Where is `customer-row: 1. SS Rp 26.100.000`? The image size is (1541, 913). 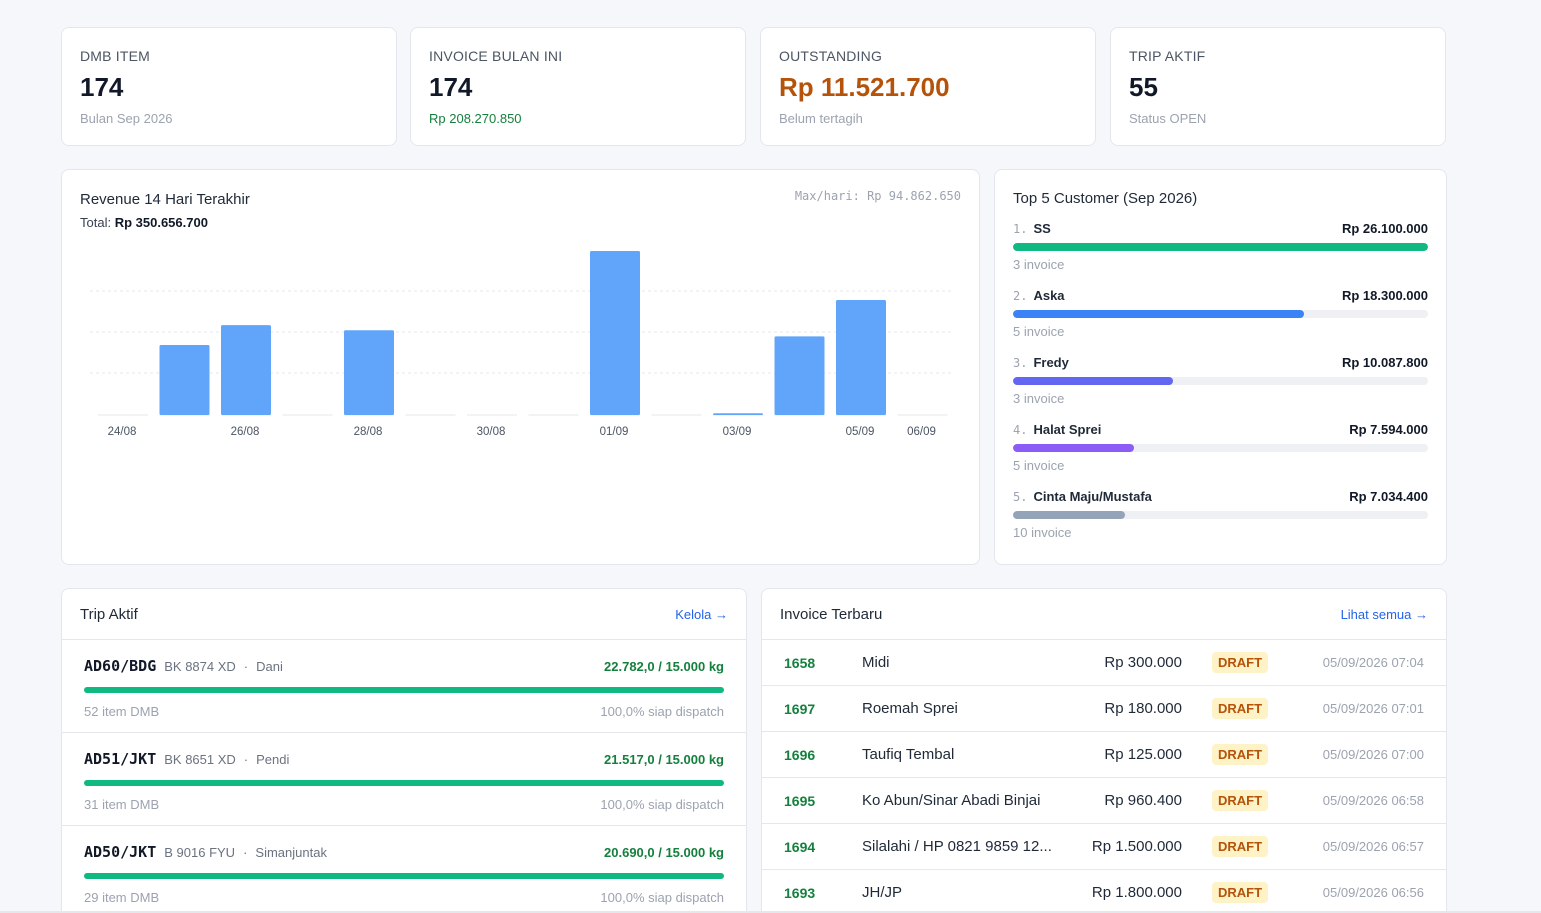 customer-row: 1. SS Rp 26.100.000 is located at coordinates (1220, 228).